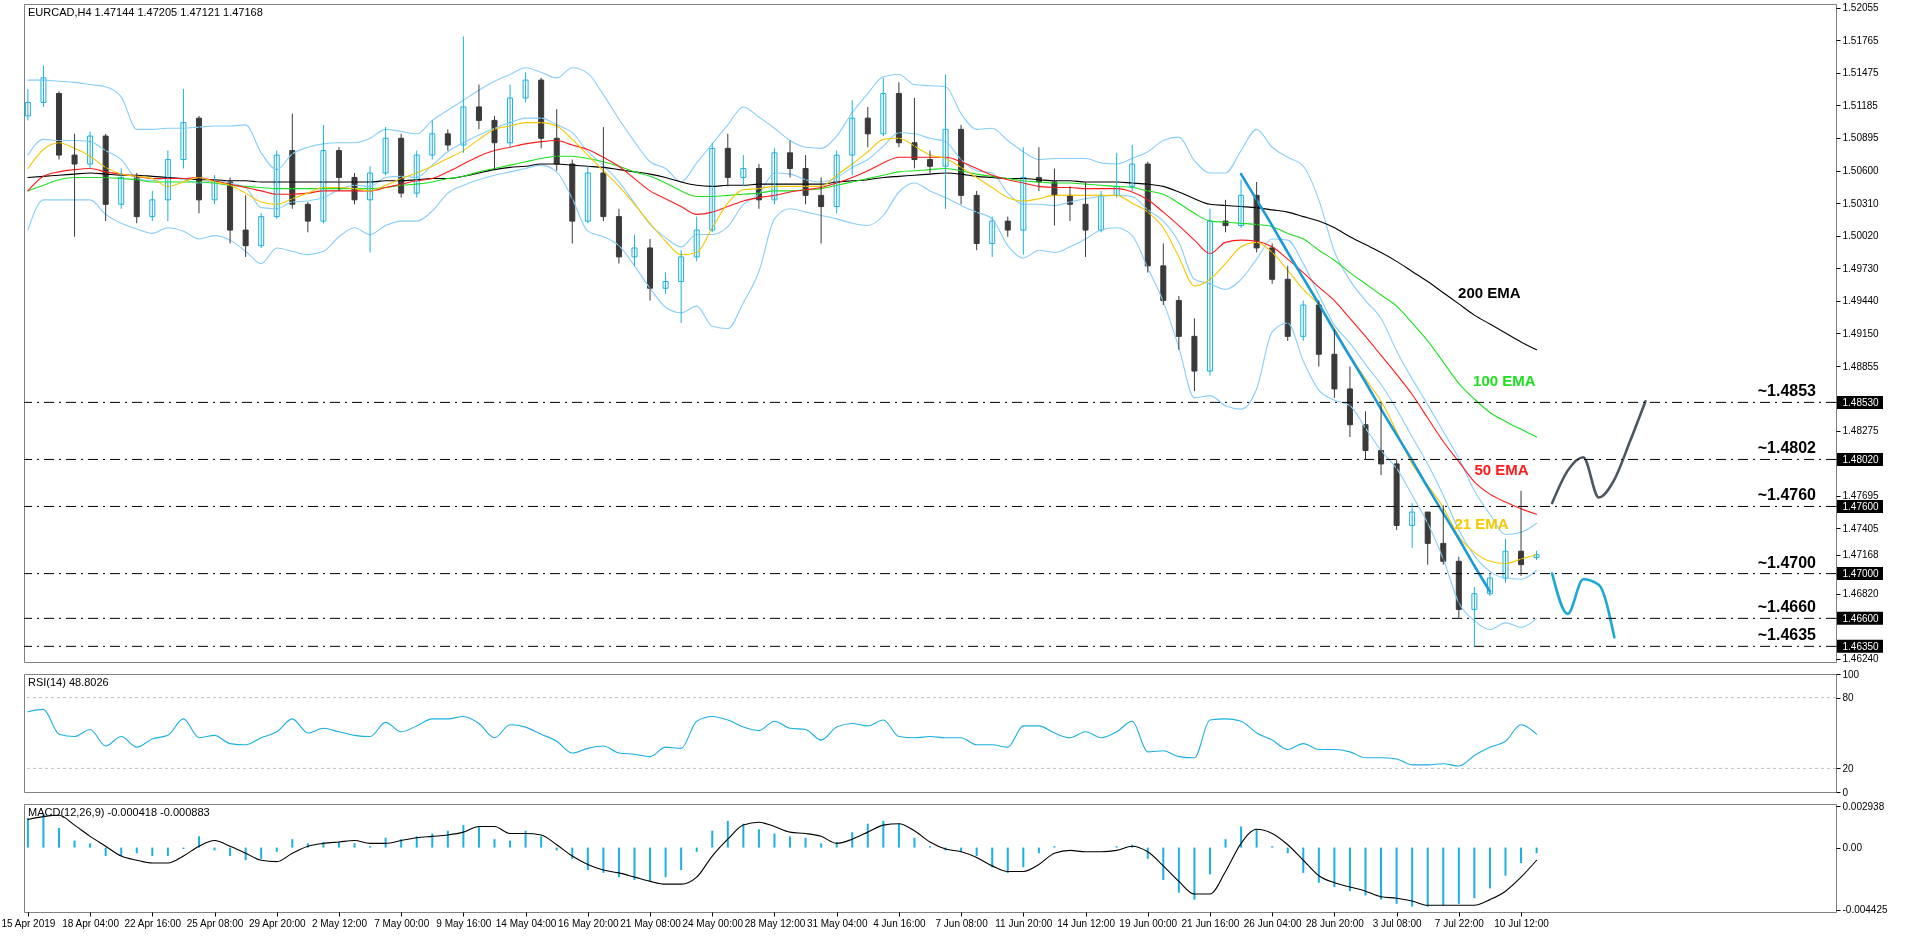 This screenshot has height=936, width=1916. What do you see at coordinates (119, 812) in the screenshot?
I see `chart-title: MACD(12,26,9) -0.000418 -0.000883` at bounding box center [119, 812].